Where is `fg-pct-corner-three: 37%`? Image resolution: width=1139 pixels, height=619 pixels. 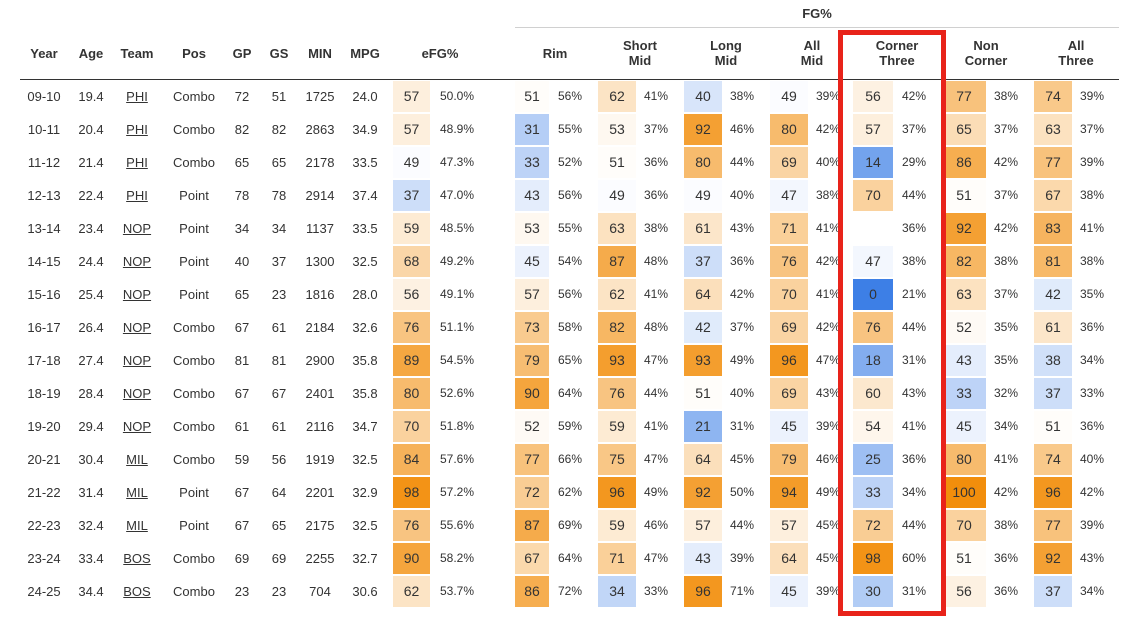
fg-pct-corner-three: 37% is located at coordinates (913, 129).